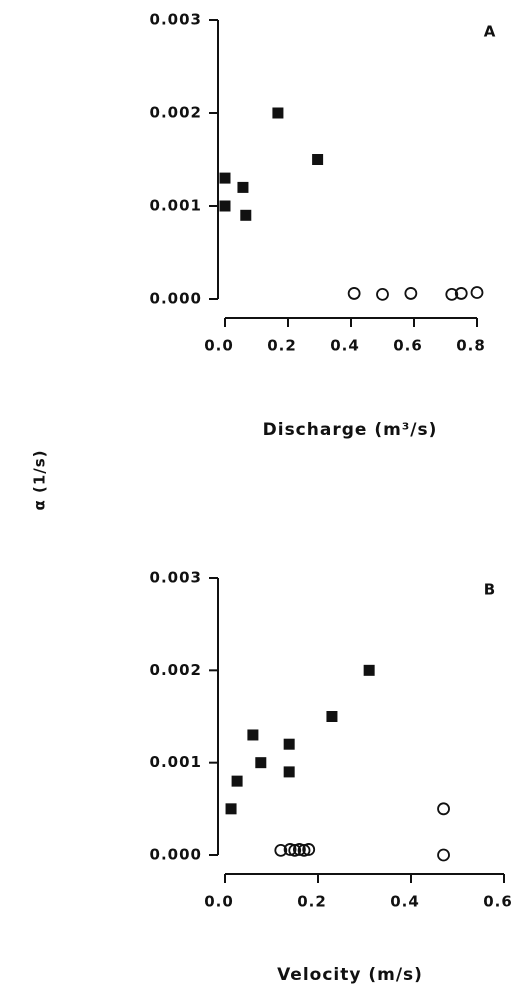  I want to click on x-axis-label: Velocity (m/s), so click(350, 975).